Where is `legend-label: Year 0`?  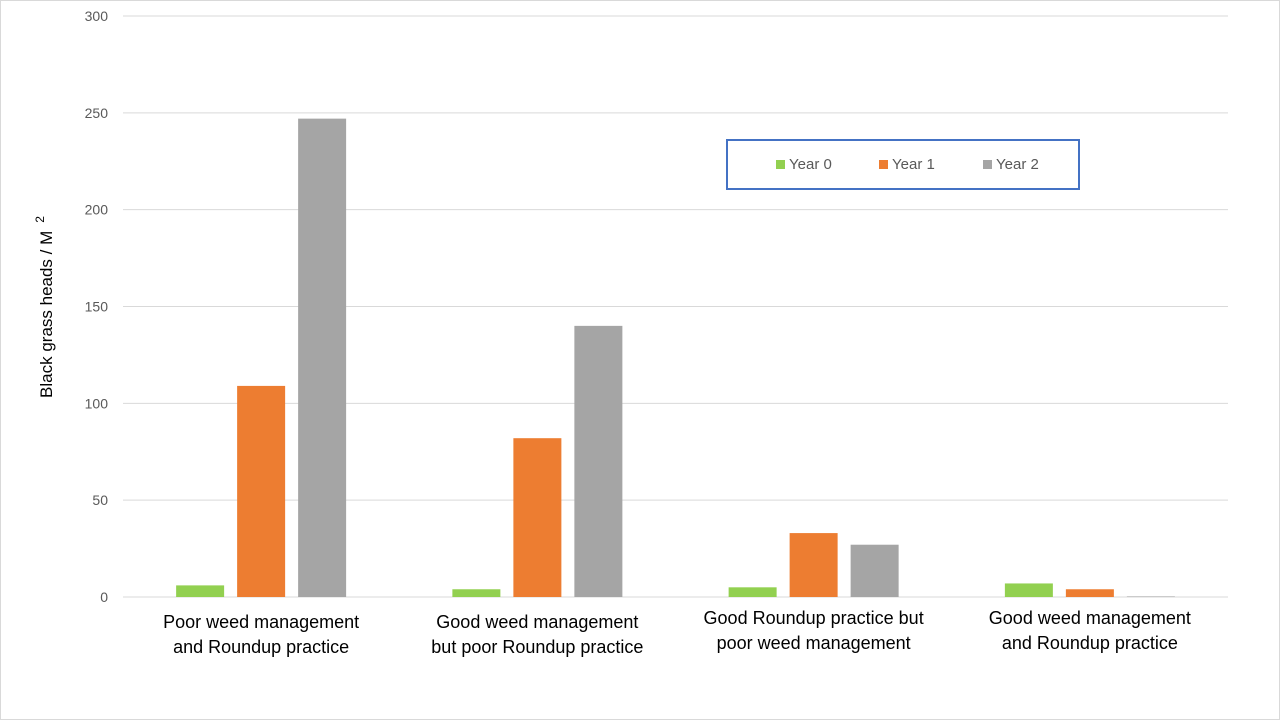
legend-label: Year 0 is located at coordinates (810, 164).